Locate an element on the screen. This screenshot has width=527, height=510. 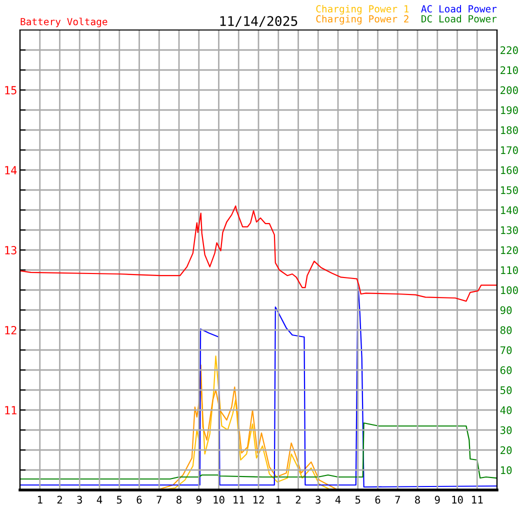
y-tick-label: 13 is located at coordinates (10, 250).